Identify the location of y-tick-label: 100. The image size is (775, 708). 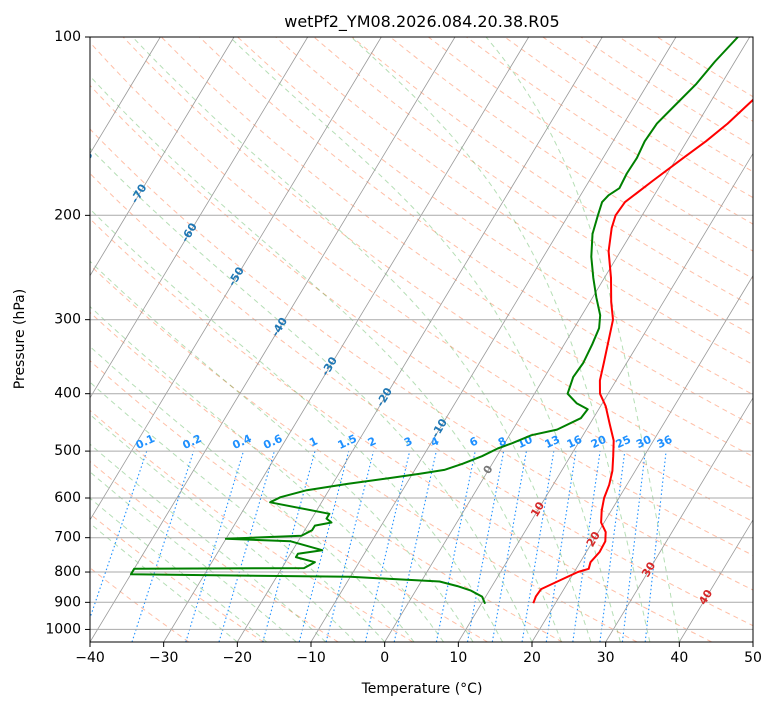
(67, 37).